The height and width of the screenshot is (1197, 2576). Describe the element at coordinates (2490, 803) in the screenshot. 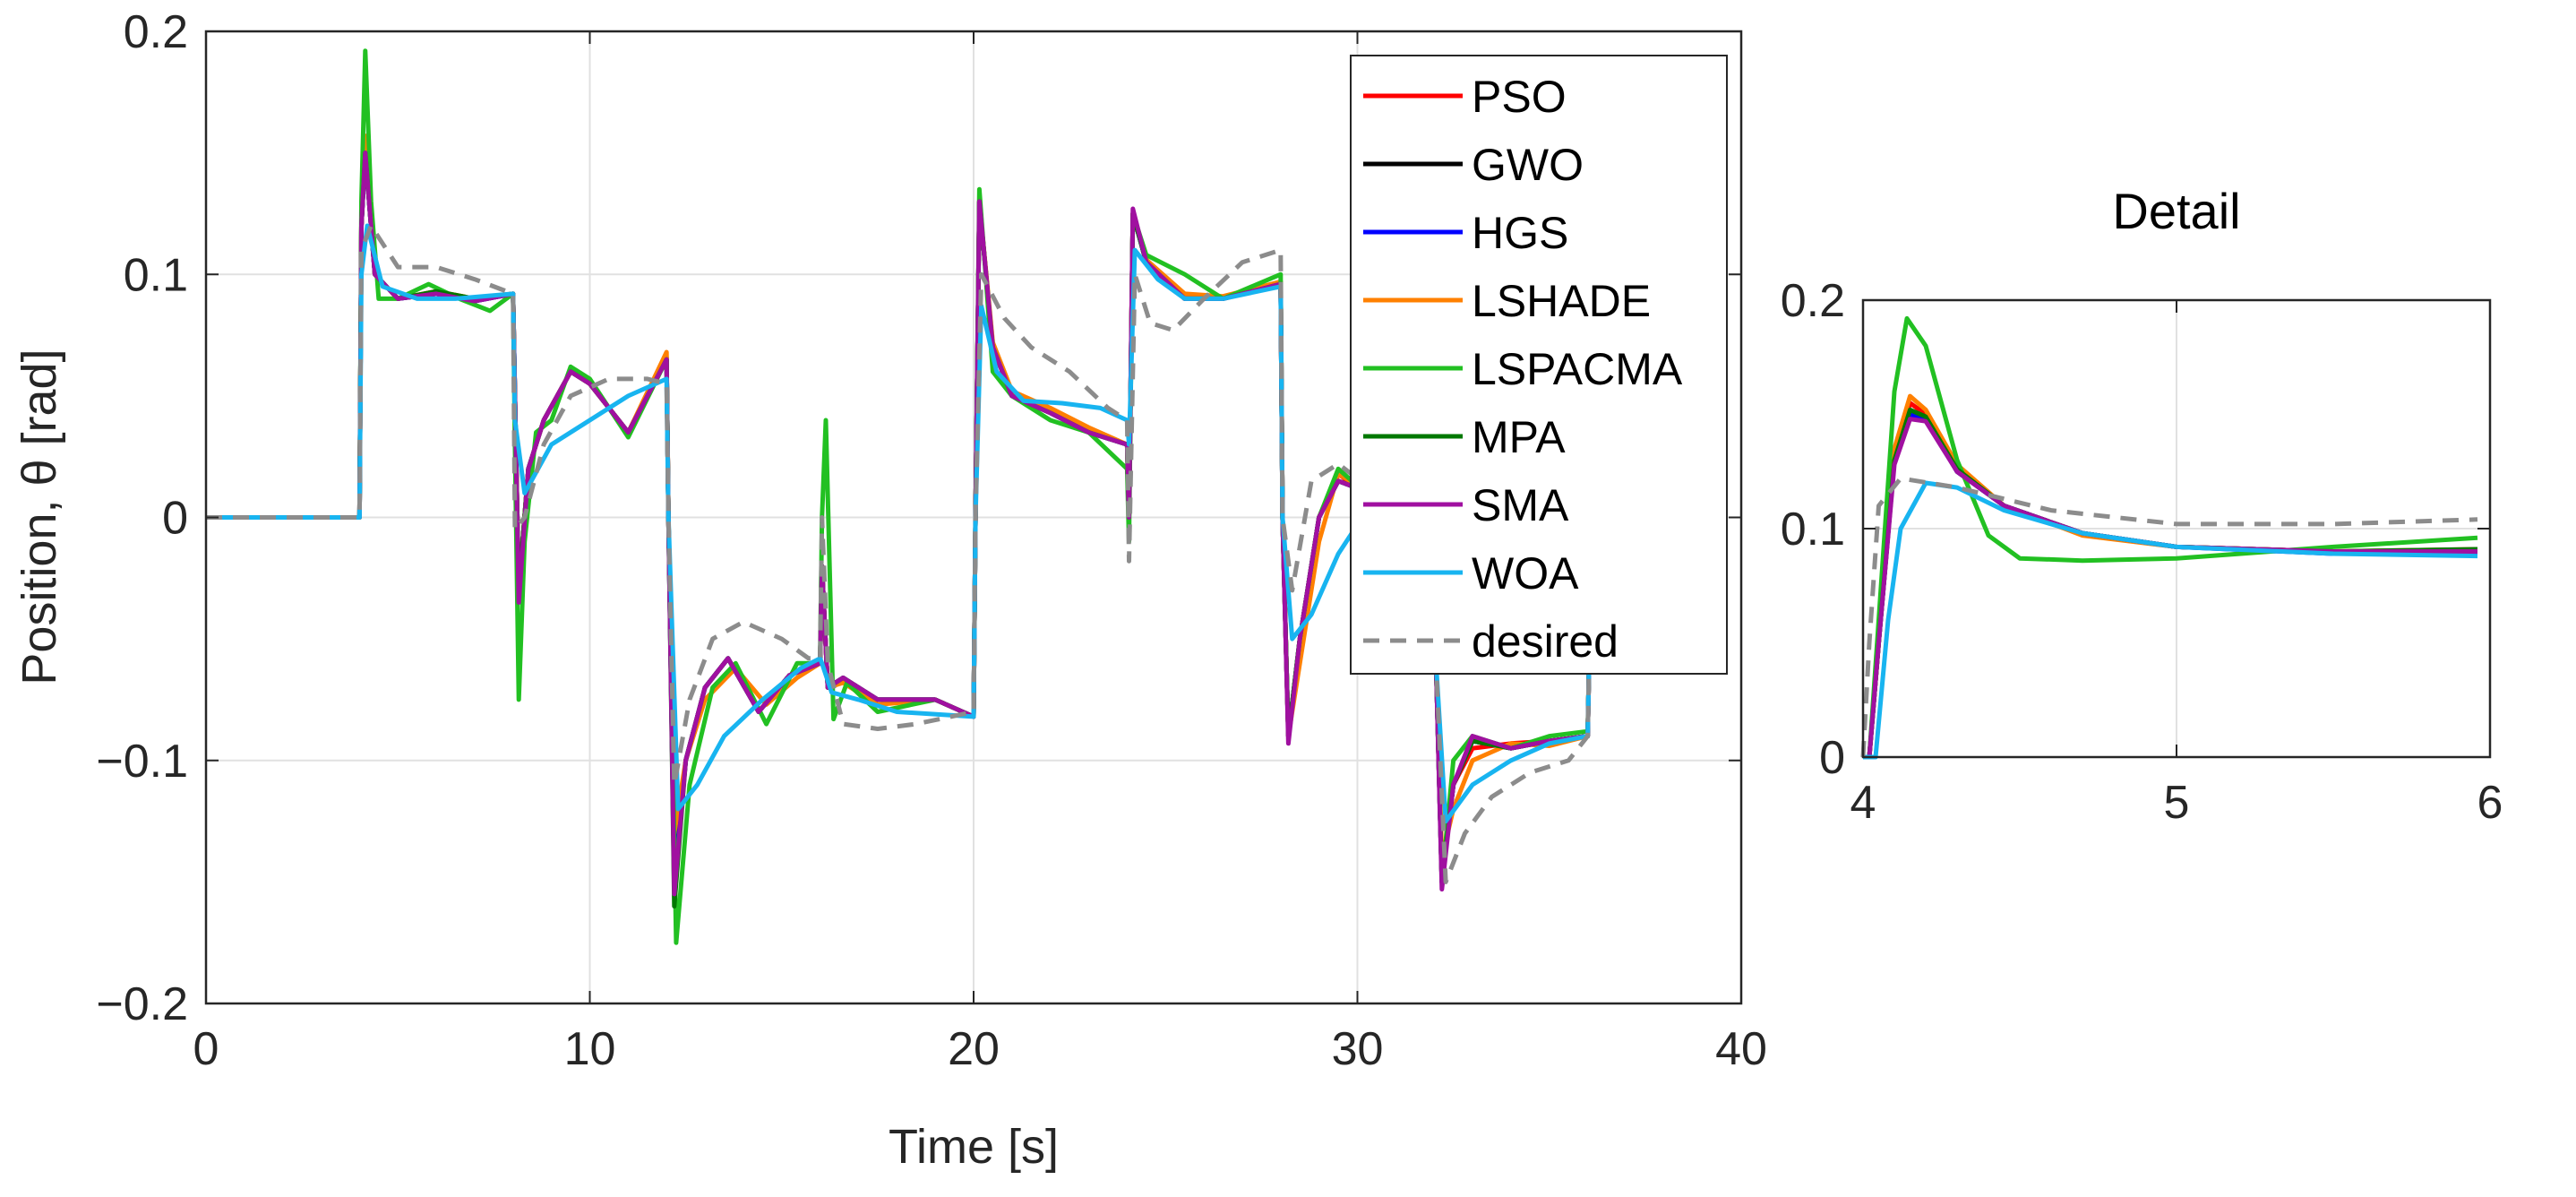

I see `detail-x-tick-label: 6` at that location.